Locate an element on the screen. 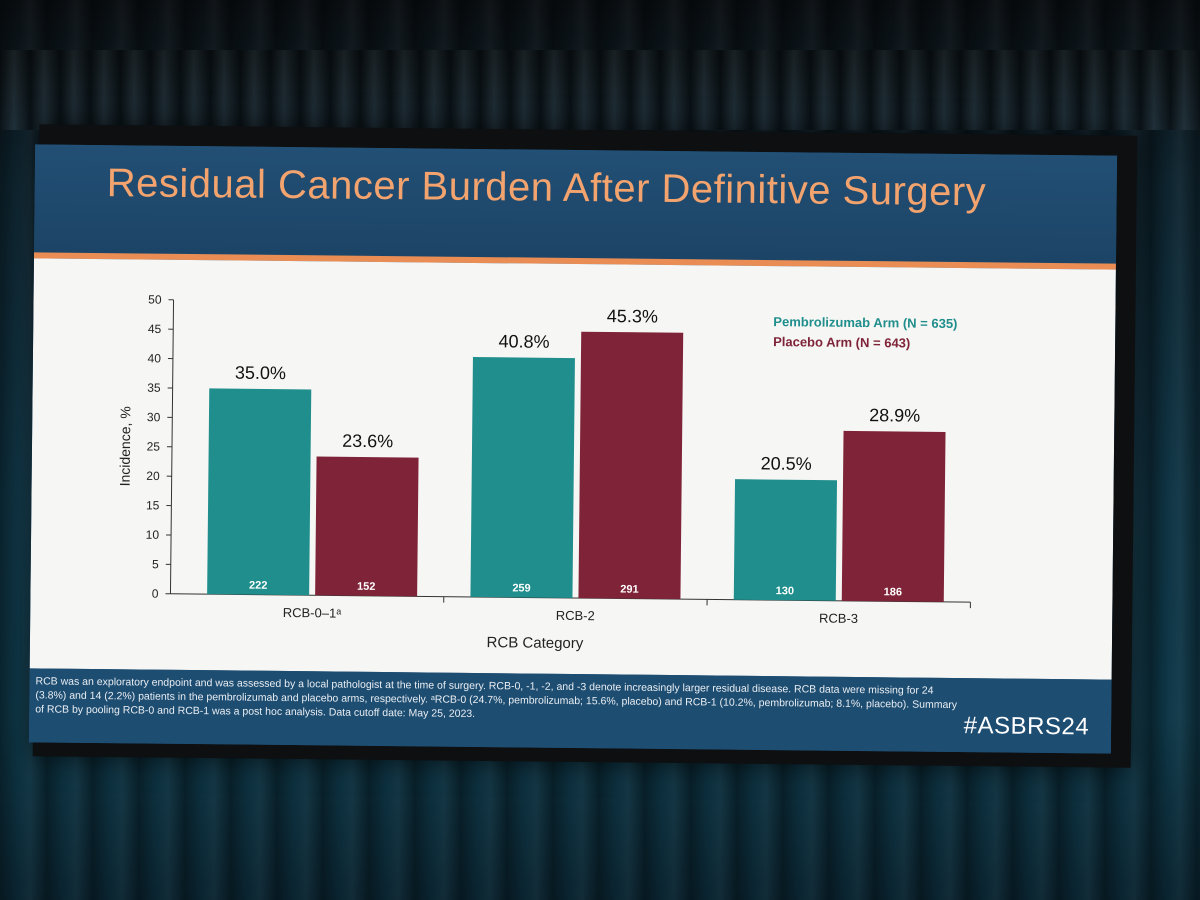  x-axis-line is located at coordinates (570, 598).